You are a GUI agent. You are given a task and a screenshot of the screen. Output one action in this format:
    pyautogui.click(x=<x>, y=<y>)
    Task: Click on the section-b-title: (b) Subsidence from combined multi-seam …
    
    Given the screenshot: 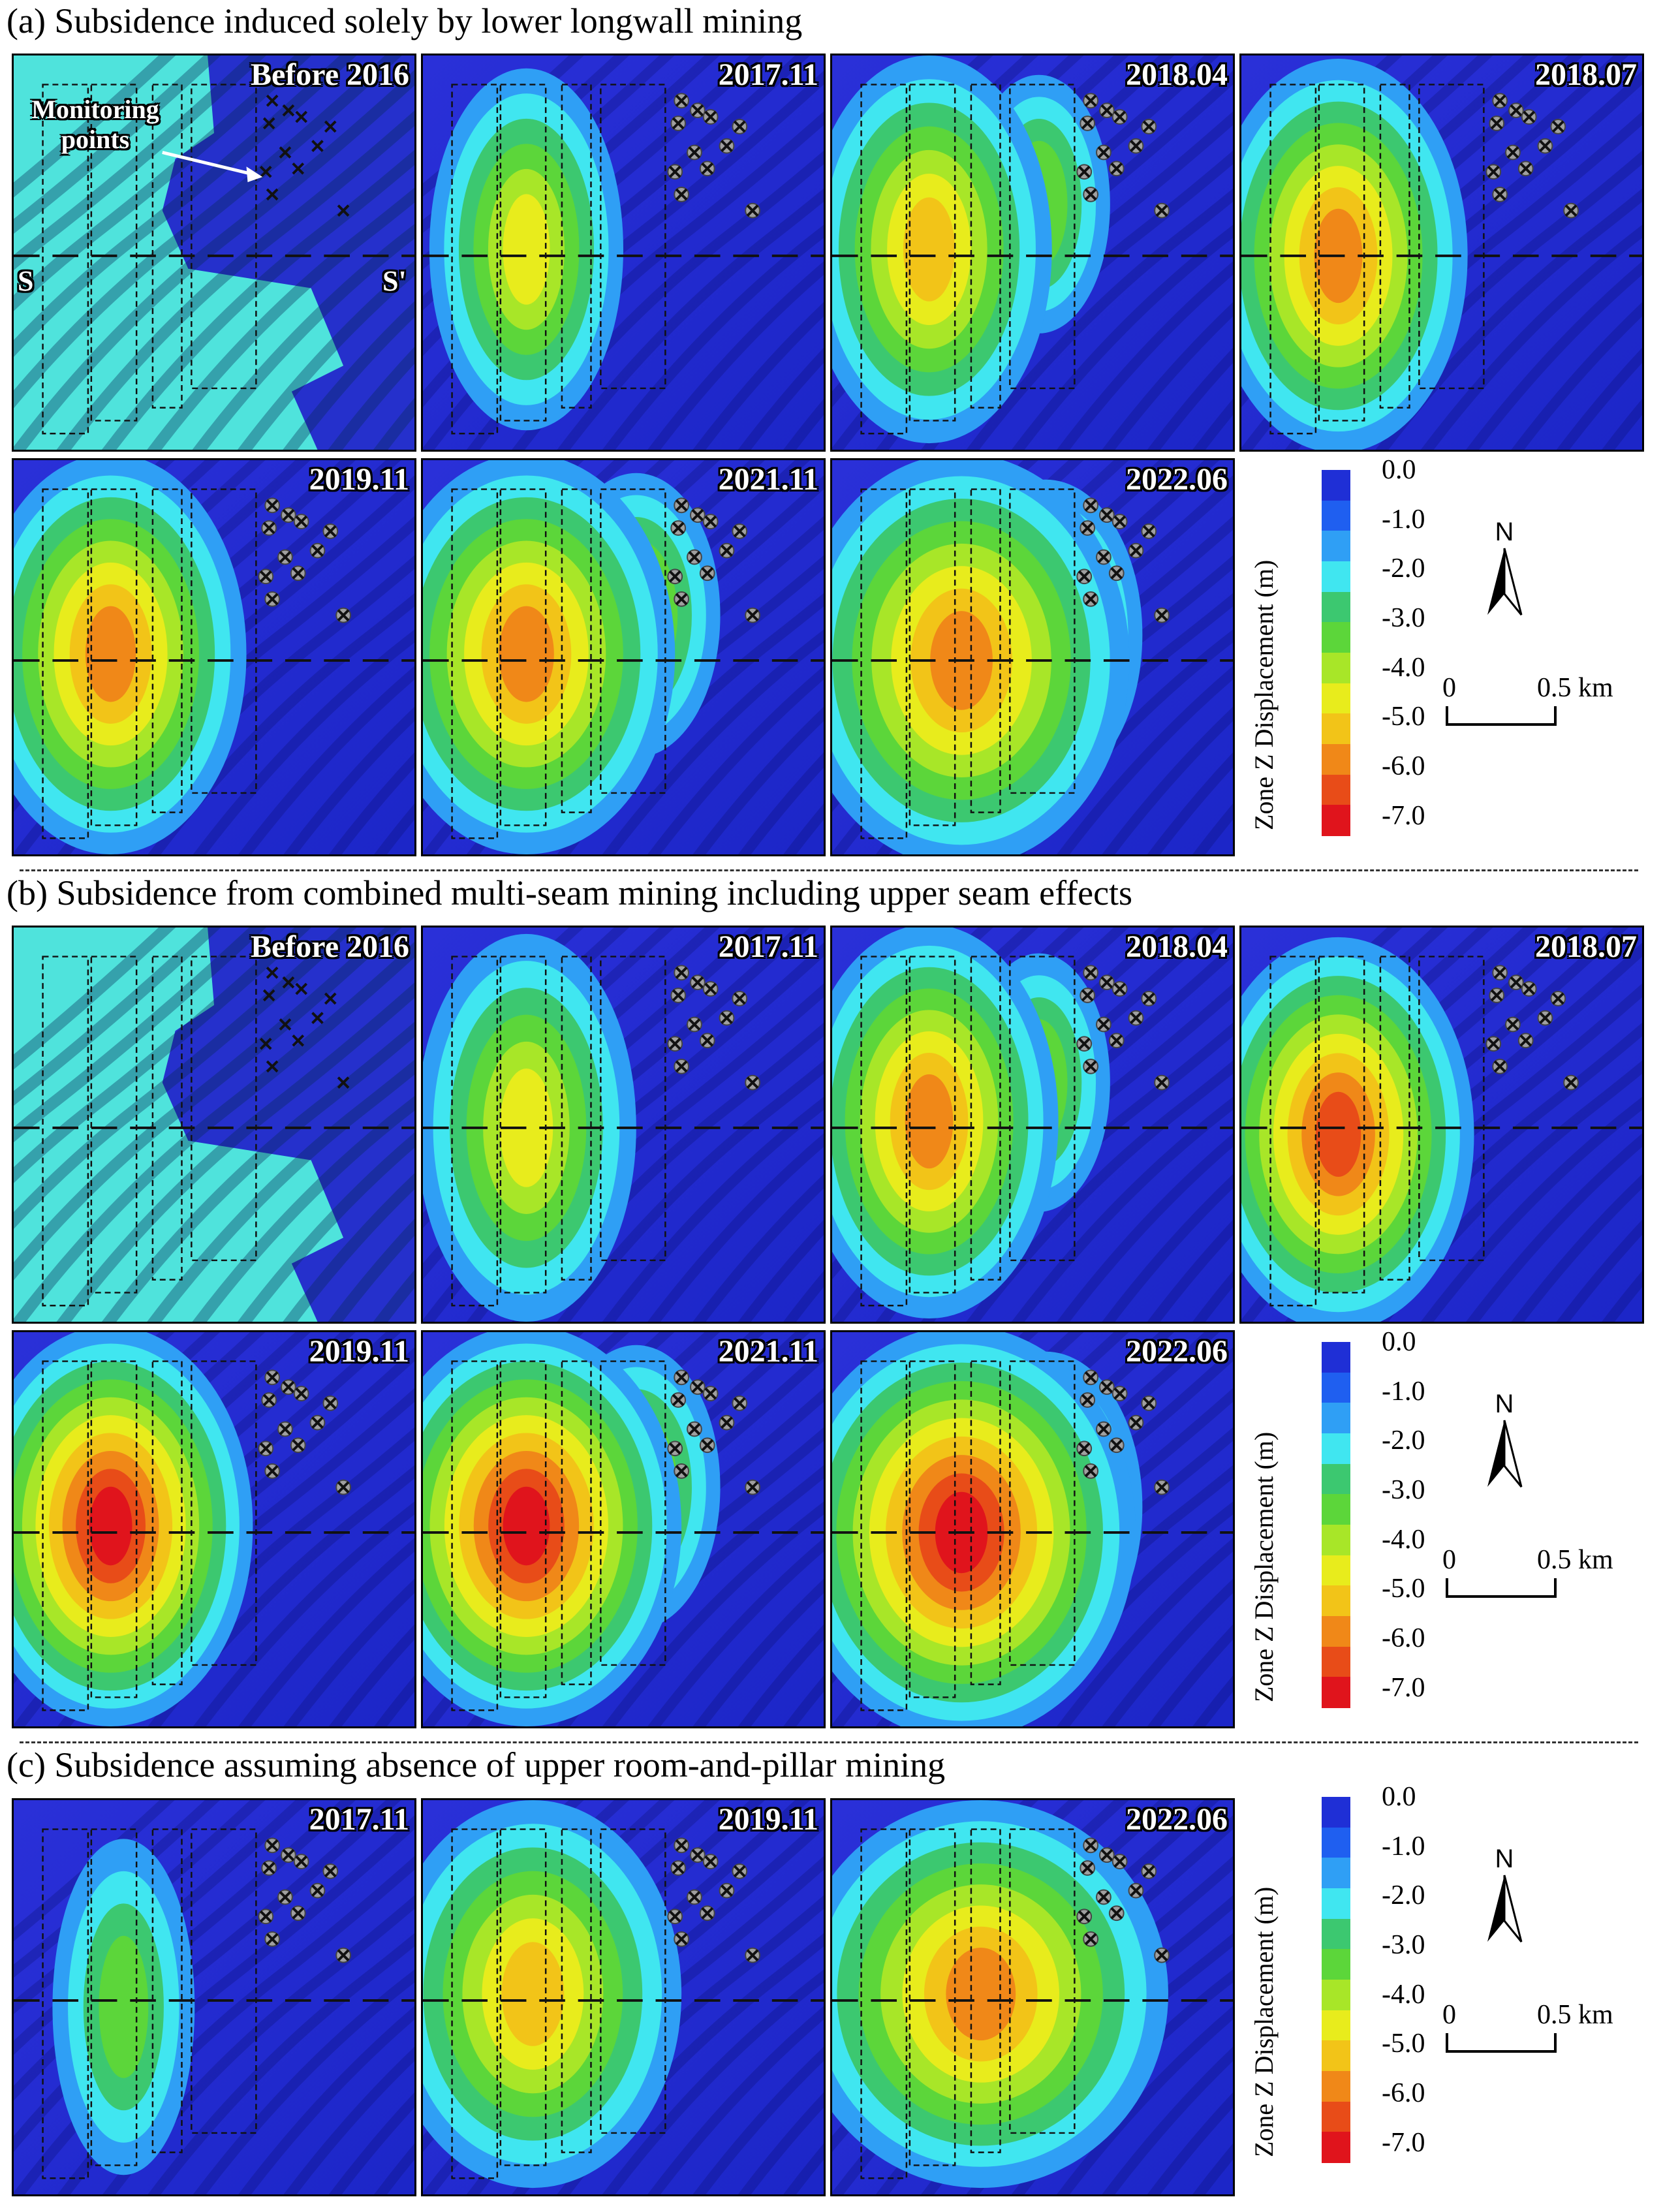 What is the action you would take?
    pyautogui.click(x=570, y=892)
    